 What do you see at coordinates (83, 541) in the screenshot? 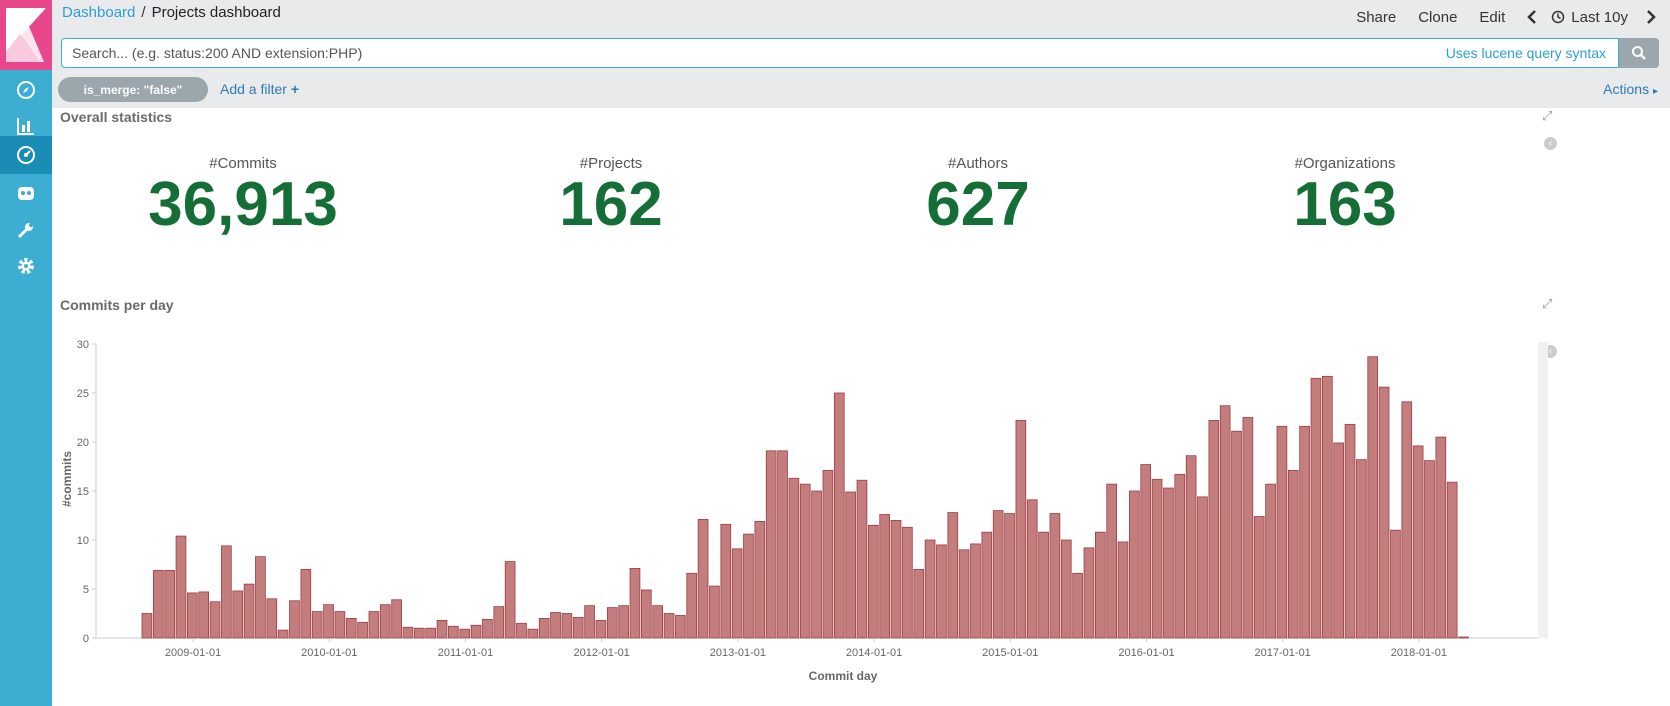
I see `y-tick-label: 10` at bounding box center [83, 541].